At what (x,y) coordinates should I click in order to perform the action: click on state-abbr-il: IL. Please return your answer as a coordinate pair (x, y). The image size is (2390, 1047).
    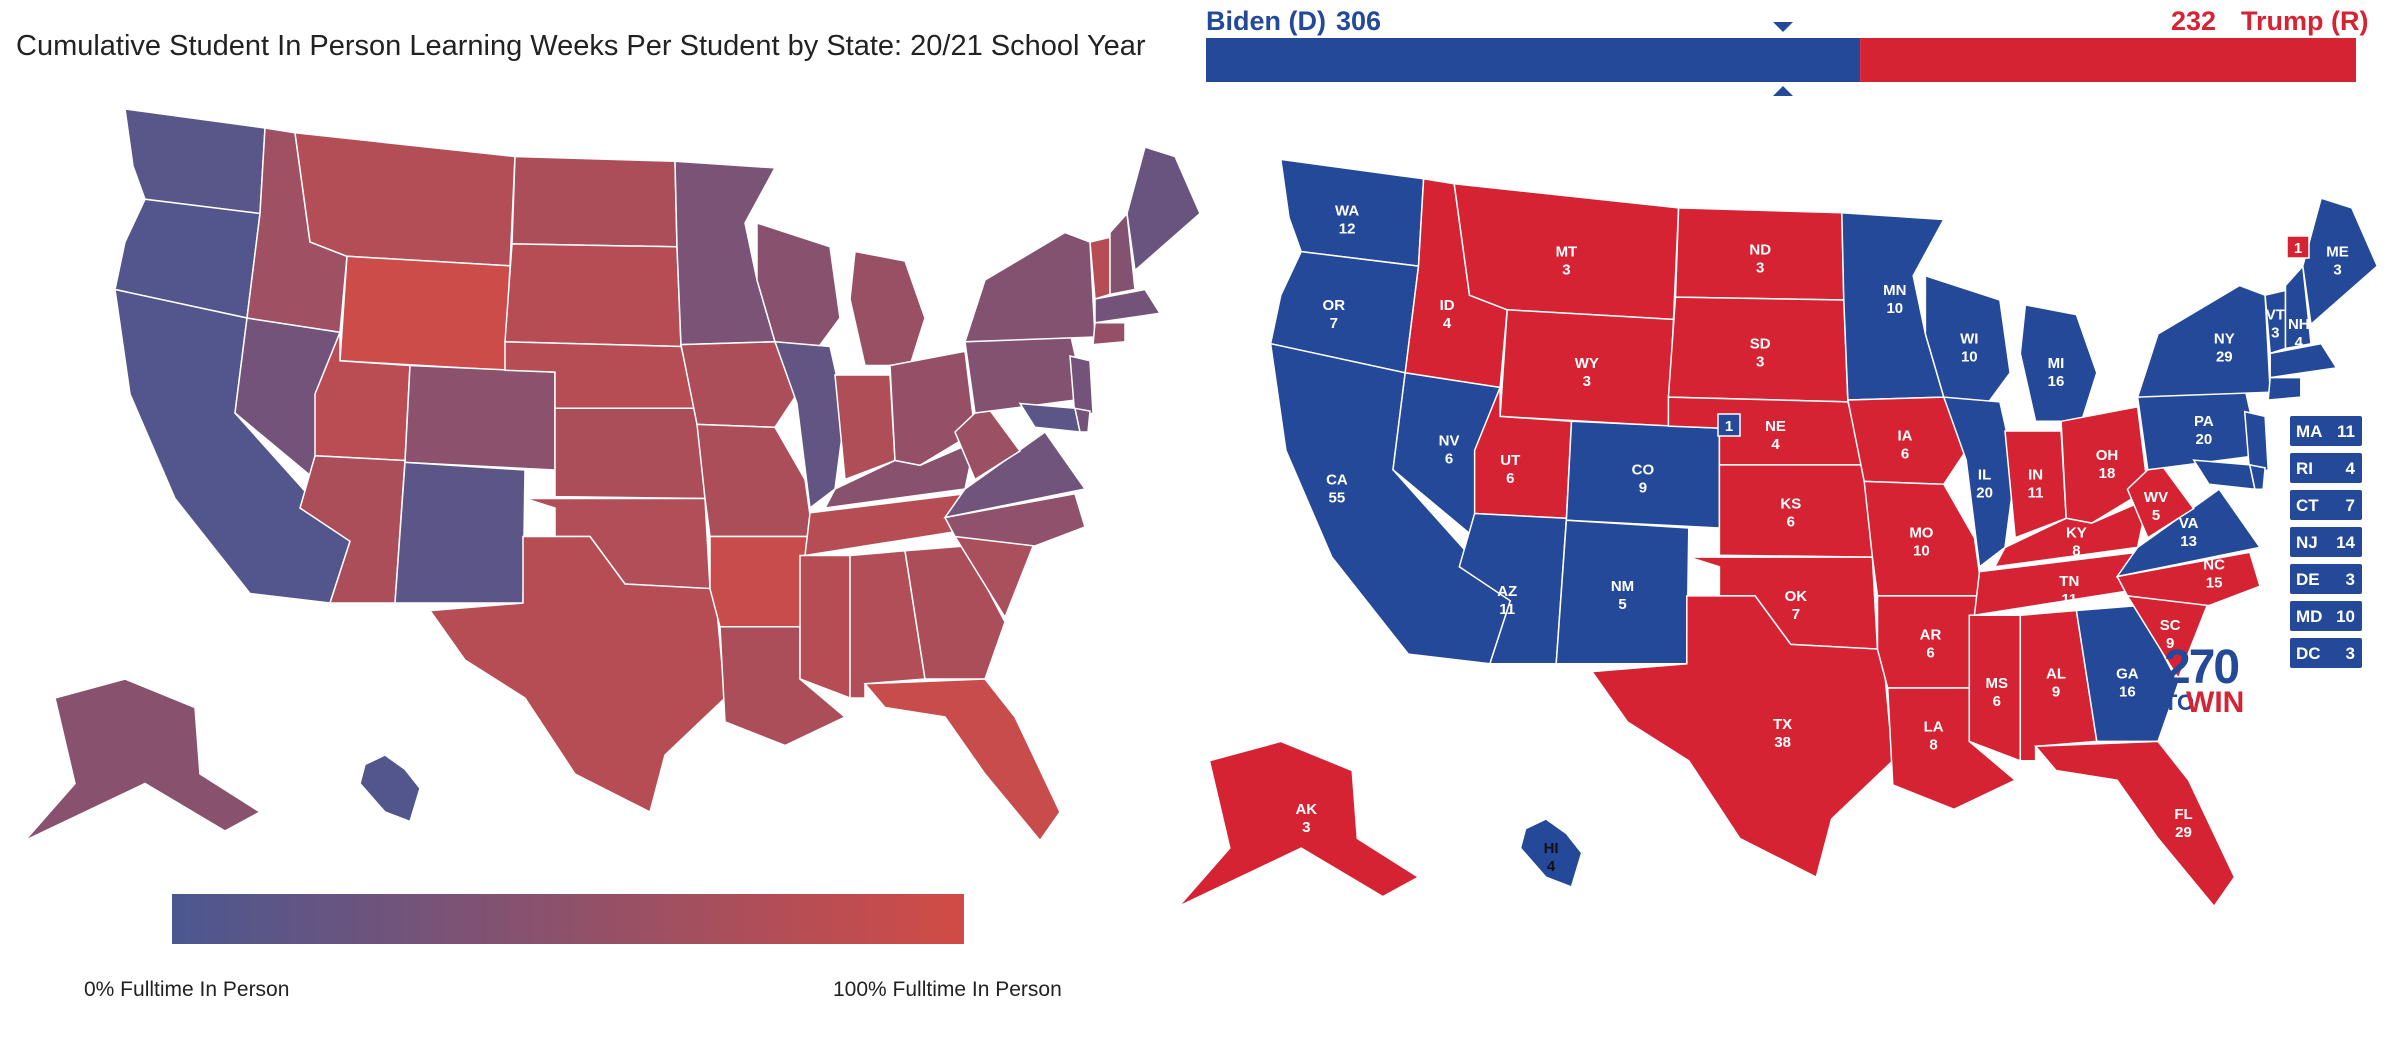
    Looking at the image, I should click on (1984, 475).